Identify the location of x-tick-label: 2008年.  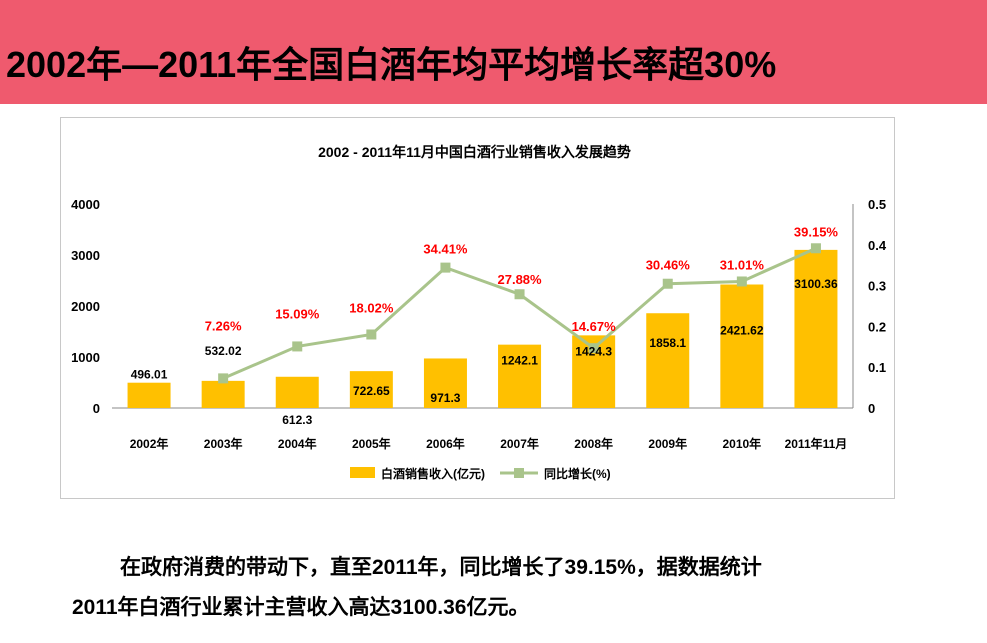
(593, 443).